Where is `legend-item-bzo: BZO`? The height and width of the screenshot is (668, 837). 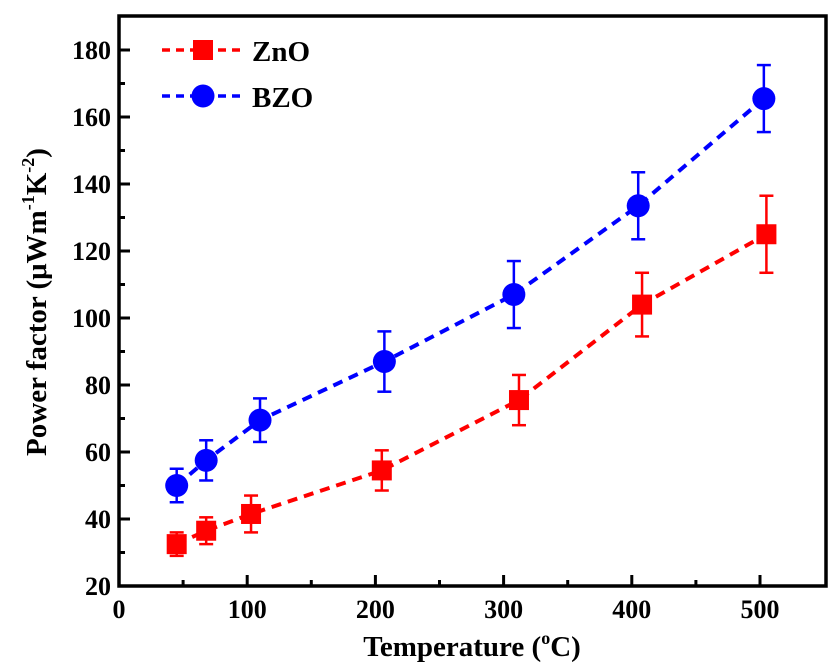
legend-item-bzo: BZO is located at coordinates (237, 98).